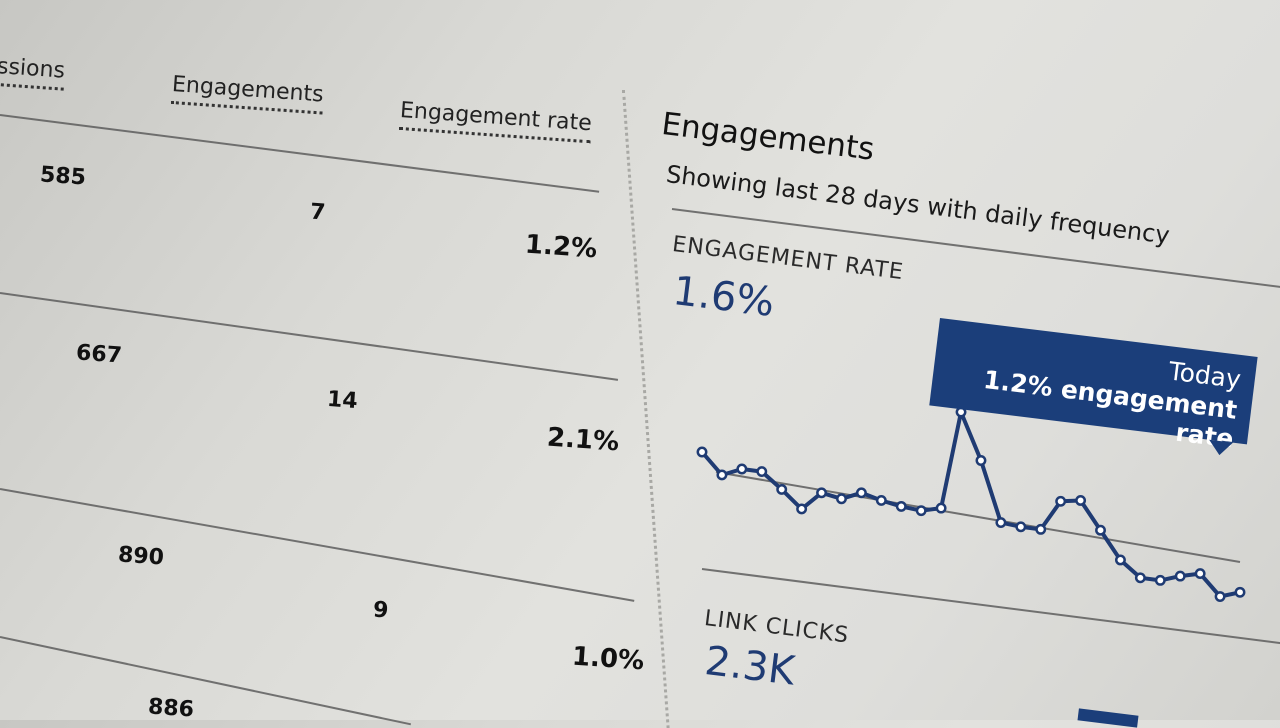 The width and height of the screenshot is (1280, 728). I want to click on engagement-rate-line, so click(970, 504).